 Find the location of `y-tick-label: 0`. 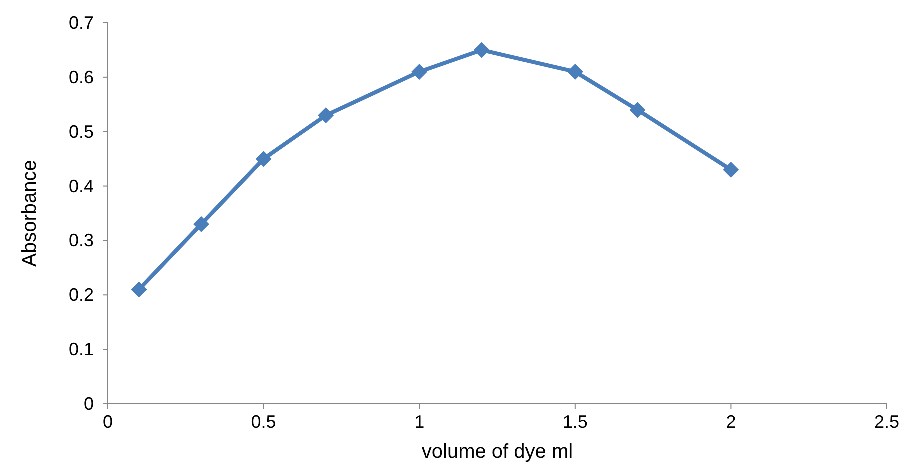

y-tick-label: 0 is located at coordinates (89, 404).